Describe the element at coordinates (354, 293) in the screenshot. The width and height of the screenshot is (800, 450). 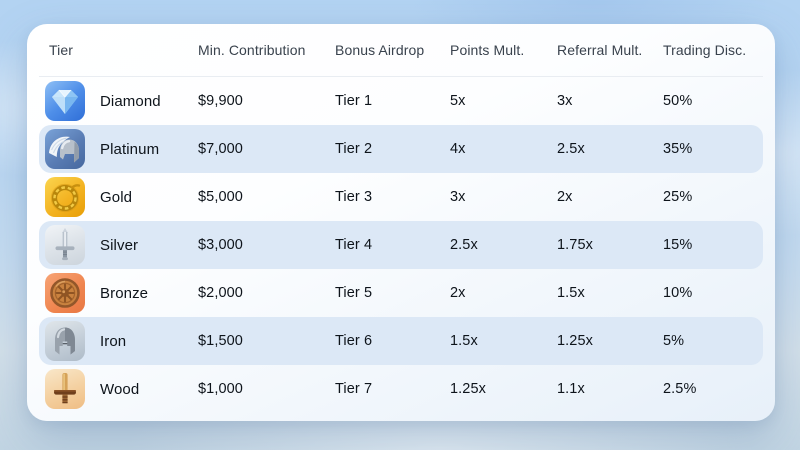
I see `bonus-airdrop-value: Tier 5` at that location.